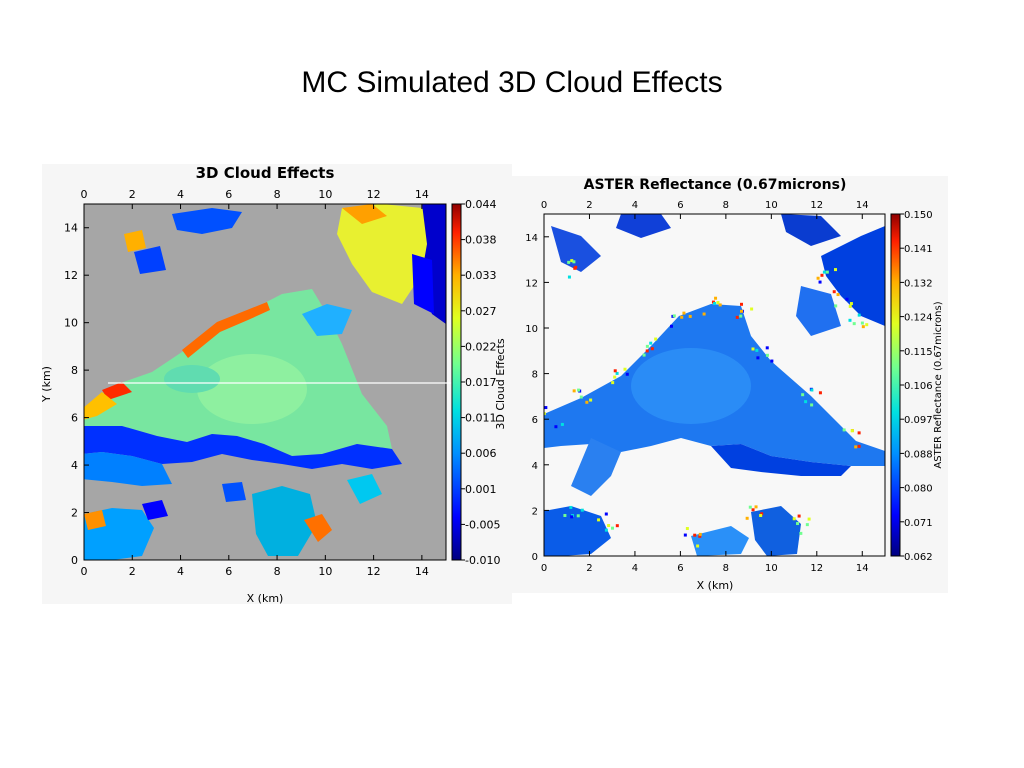  I want to click on y-tick-label: 4, so click(74, 465).